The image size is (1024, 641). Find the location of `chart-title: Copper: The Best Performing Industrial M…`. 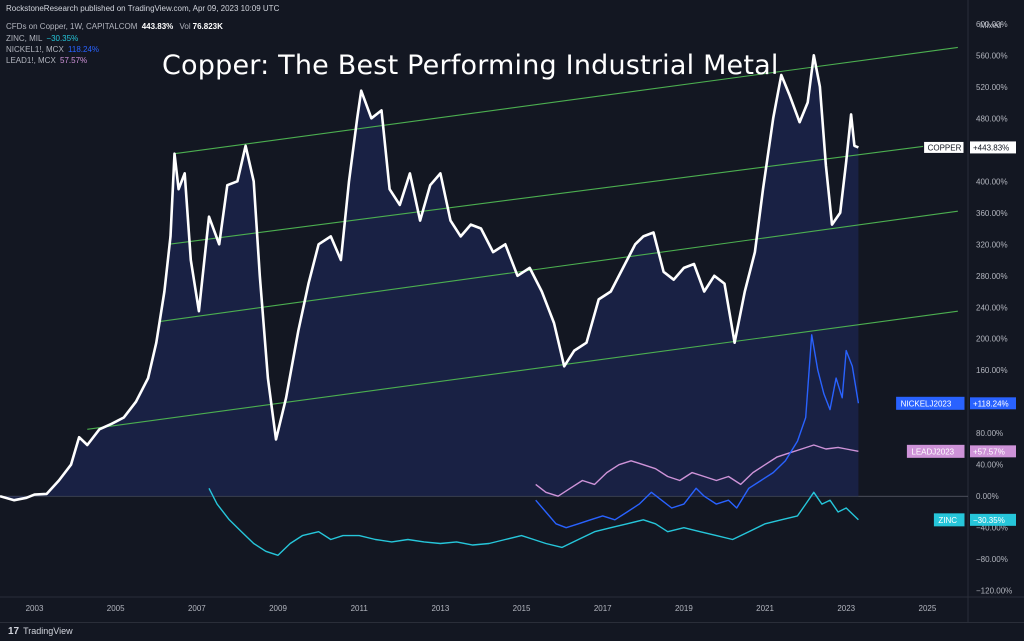

chart-title: Copper: The Best Performing Industrial M… is located at coordinates (470, 65).